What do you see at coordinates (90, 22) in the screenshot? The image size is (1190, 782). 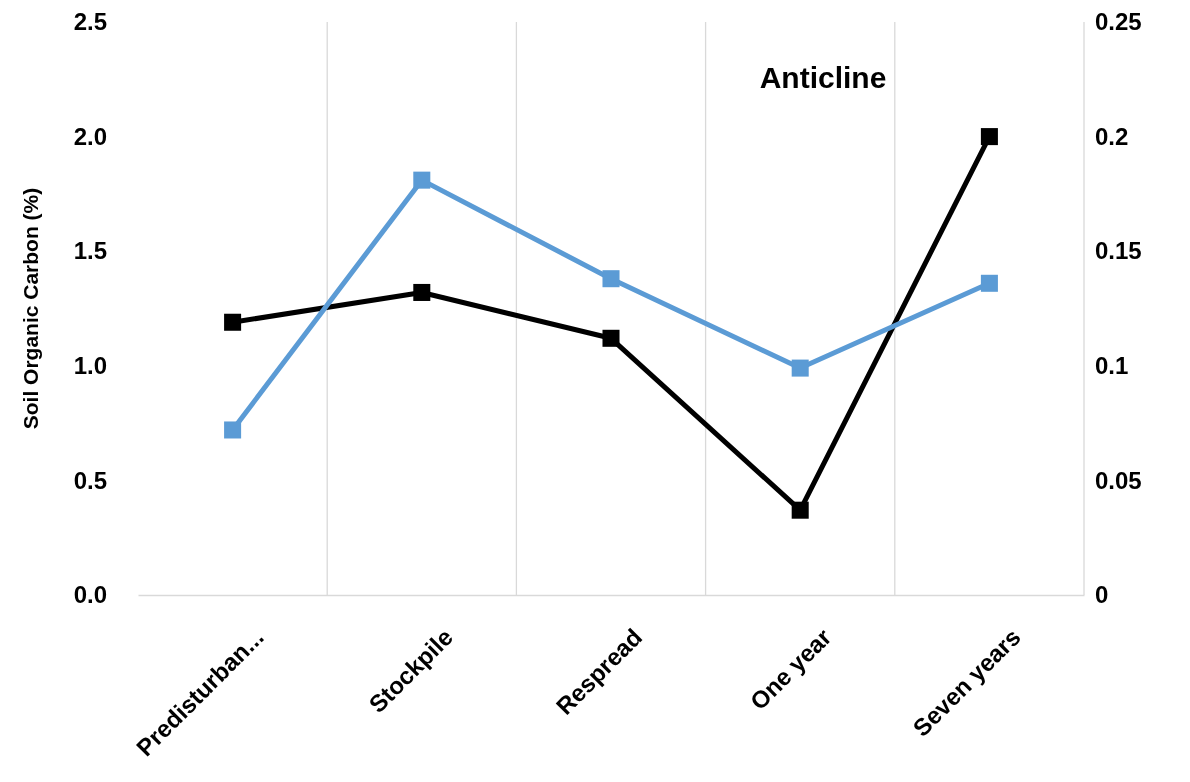 I see `y-tick-label: 2.5` at bounding box center [90, 22].